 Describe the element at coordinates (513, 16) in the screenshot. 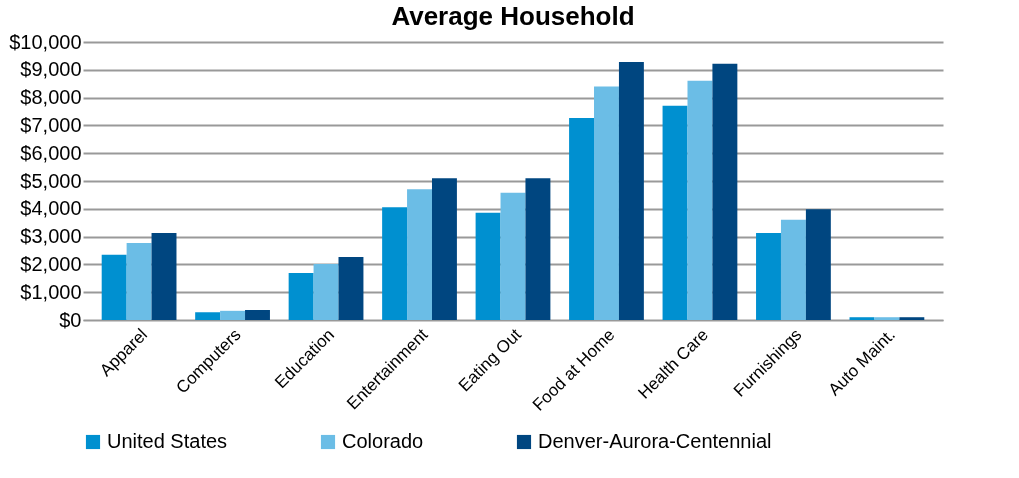

I see `chart-title: Average Household` at that location.